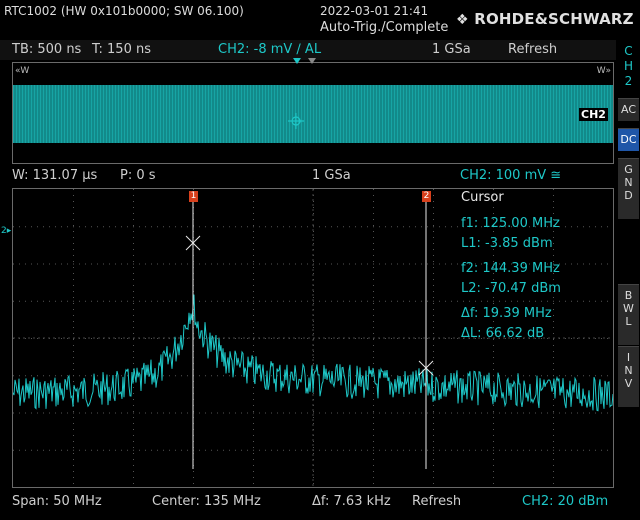 This screenshot has height=520, width=640. I want to click on datetime: 2022-03-01 21:41, so click(374, 11).